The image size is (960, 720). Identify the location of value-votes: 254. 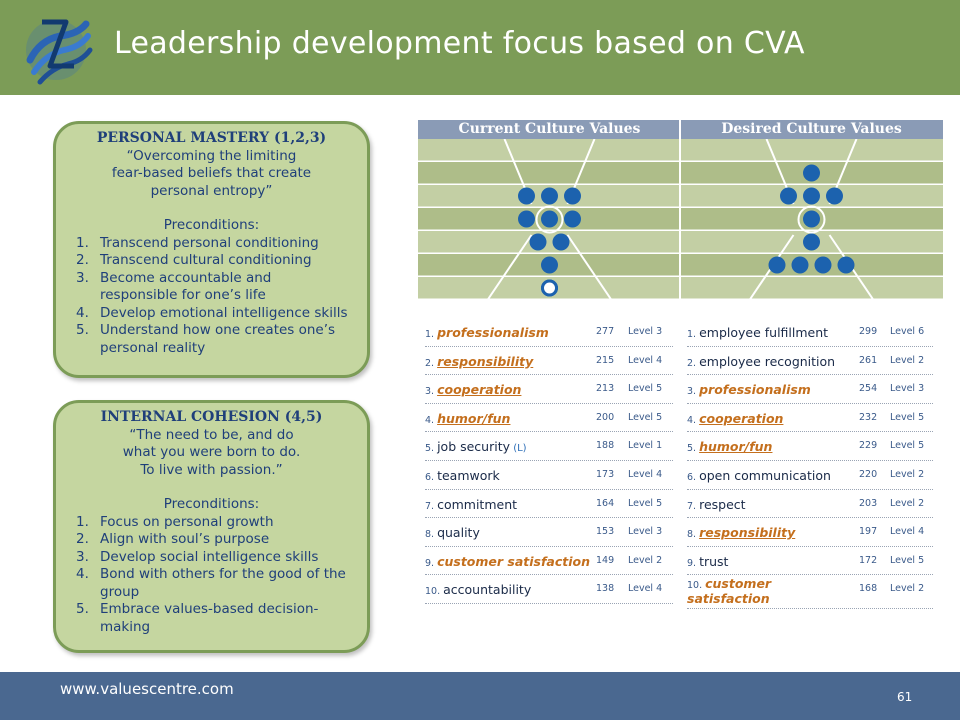
(868, 389).